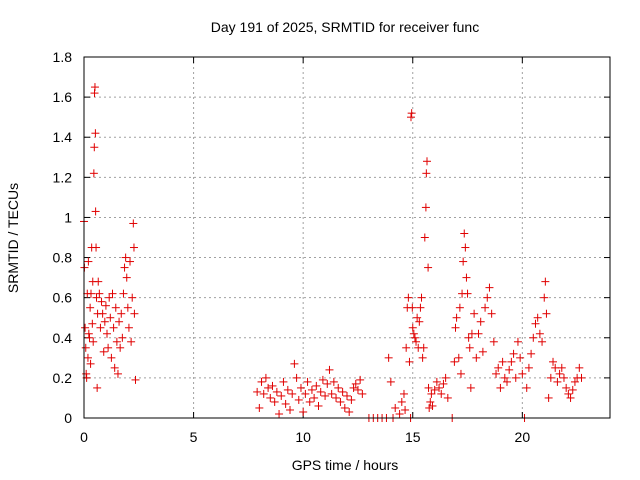 The image size is (640, 480). I want to click on x-tick-label: 15, so click(413, 437).